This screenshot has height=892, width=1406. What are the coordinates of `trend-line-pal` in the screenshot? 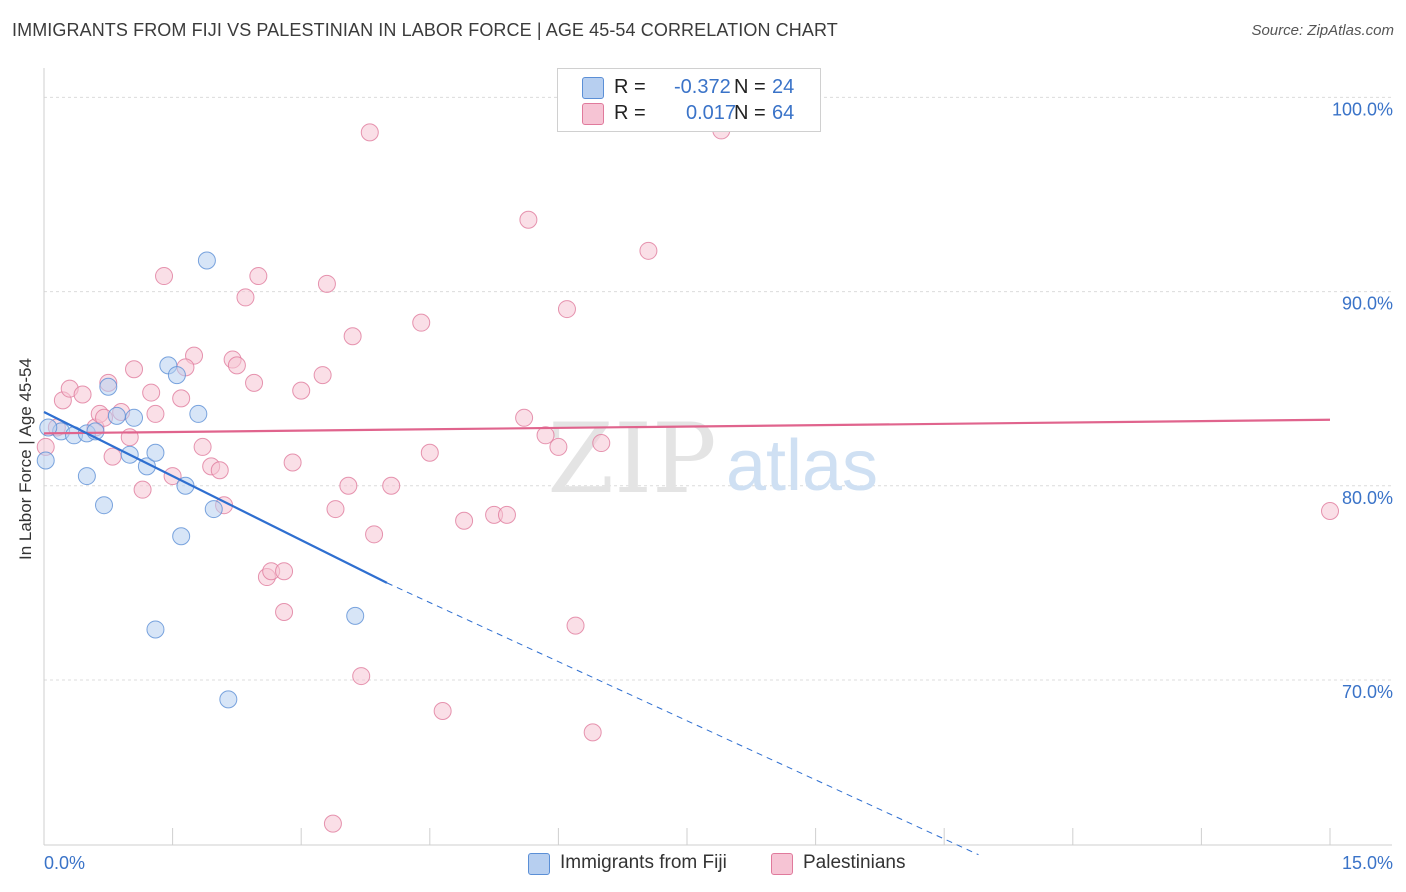 It's located at (687, 426).